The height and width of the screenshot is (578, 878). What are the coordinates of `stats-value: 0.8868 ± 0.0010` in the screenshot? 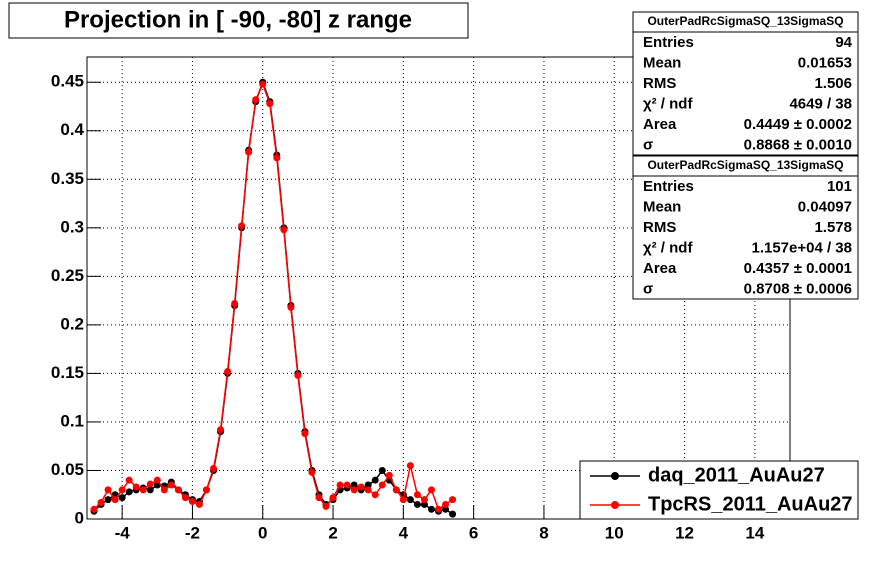 It's located at (798, 144).